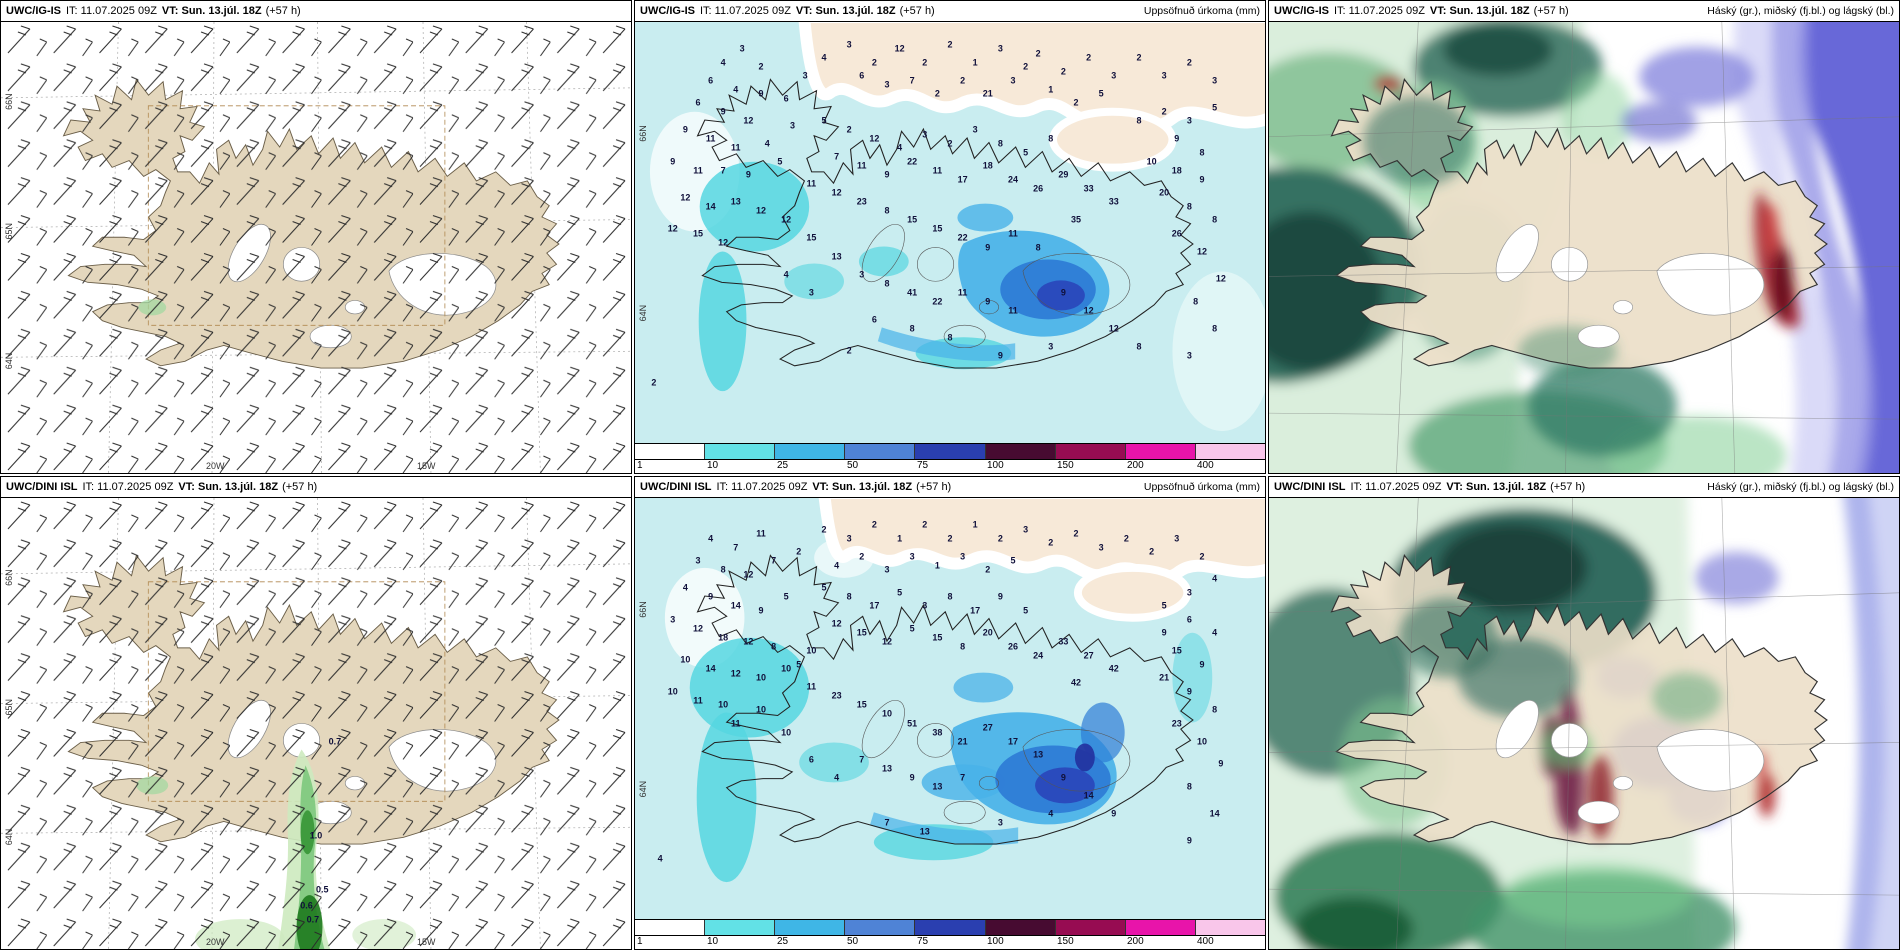  Describe the element at coordinates (853, 465) in the screenshot. I see `legend-tick-label: 50` at that location.